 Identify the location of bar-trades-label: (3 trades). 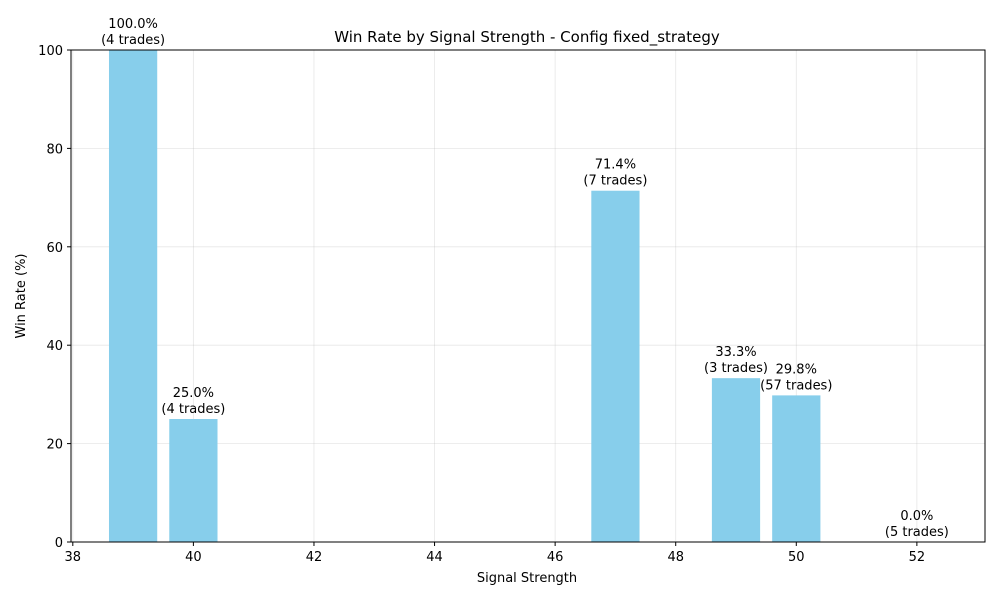
(736, 368).